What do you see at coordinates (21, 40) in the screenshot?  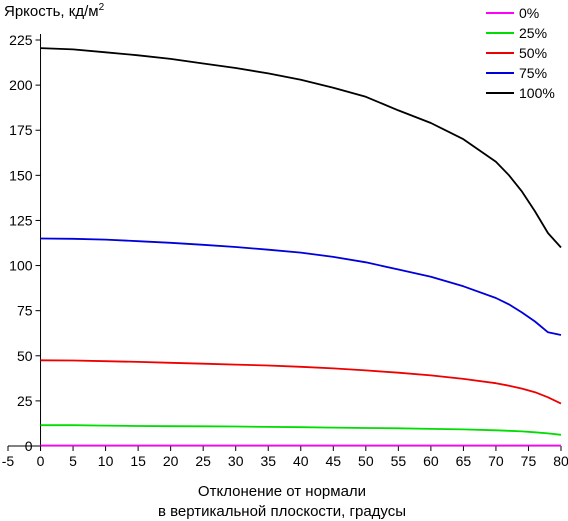 I see `y-tick-label: 225` at bounding box center [21, 40].